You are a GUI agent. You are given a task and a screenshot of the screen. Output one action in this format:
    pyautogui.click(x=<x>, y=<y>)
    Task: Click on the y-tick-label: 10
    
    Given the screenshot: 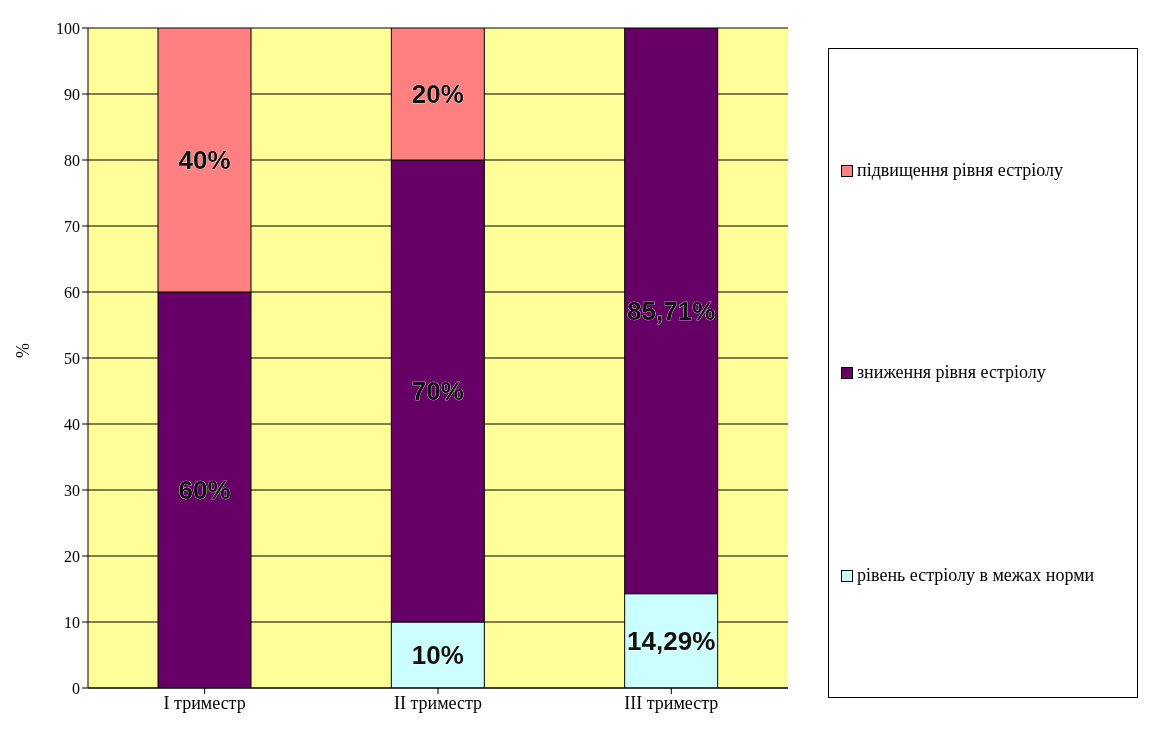 What is the action you would take?
    pyautogui.click(x=72, y=622)
    